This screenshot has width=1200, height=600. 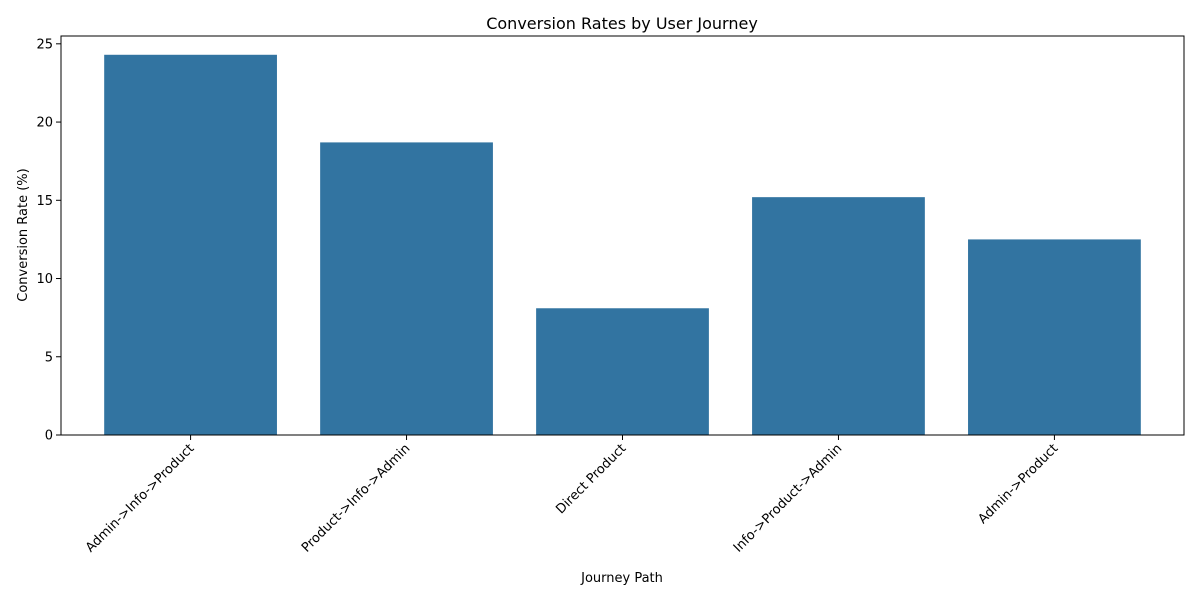 I want to click on y-tick-label-5: 20, so click(x=44, y=123).